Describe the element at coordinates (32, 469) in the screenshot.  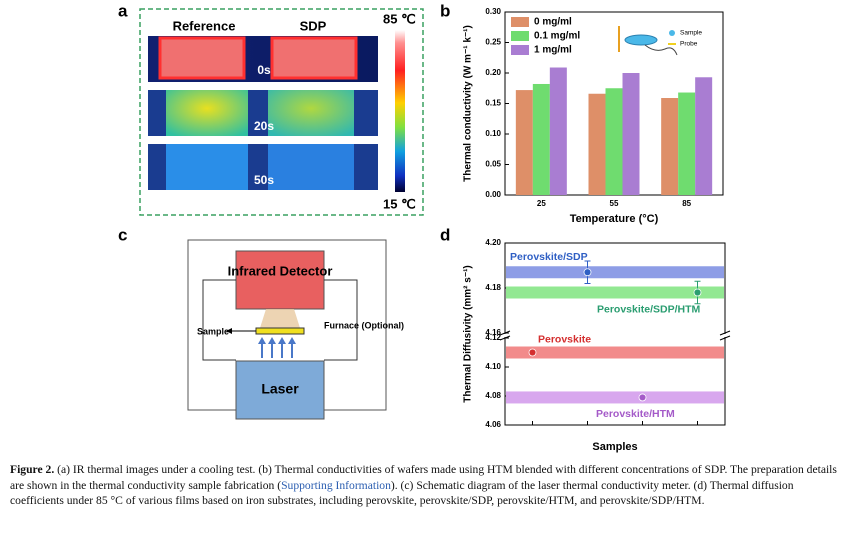
I see `caption-label: Figure 2.` at that location.